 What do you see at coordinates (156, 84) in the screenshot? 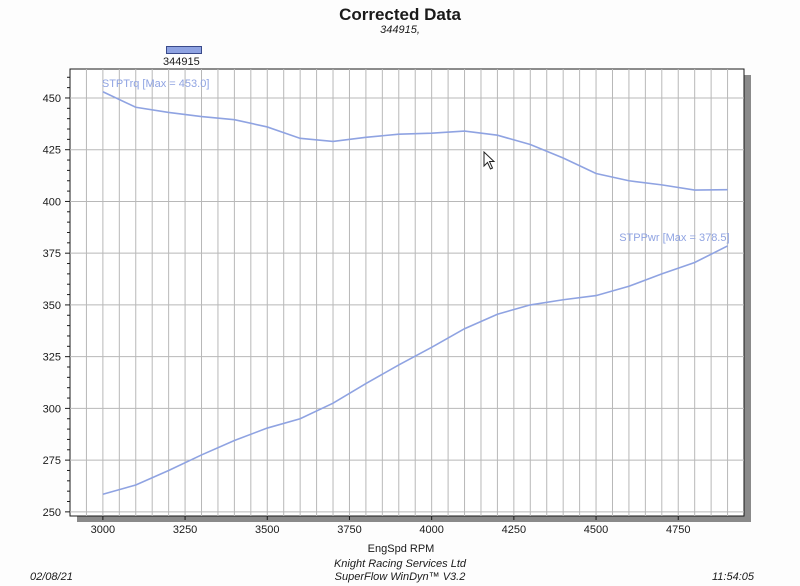
I see `annotation-stptrq-max: STPTrq [Max = 453.0]` at bounding box center [156, 84].